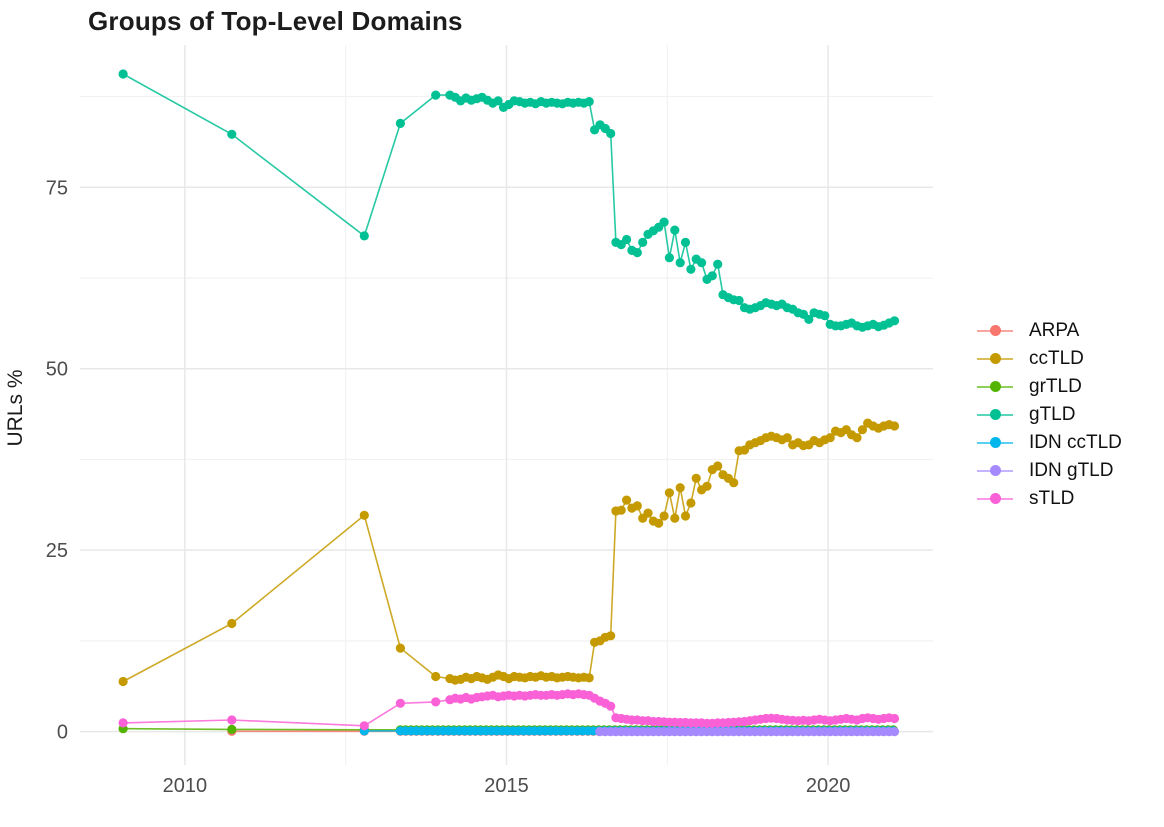 This screenshot has height=827, width=1164. I want to click on legend-item-grtld: grTLD, so click(1049, 386).